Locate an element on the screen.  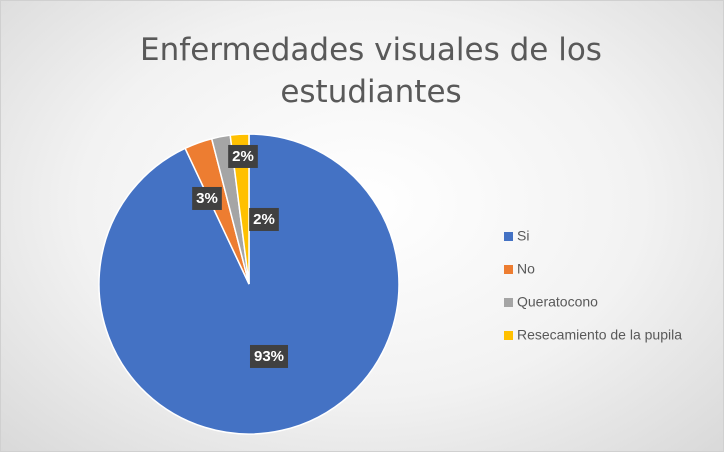
legend-label: Si is located at coordinates (523, 236).